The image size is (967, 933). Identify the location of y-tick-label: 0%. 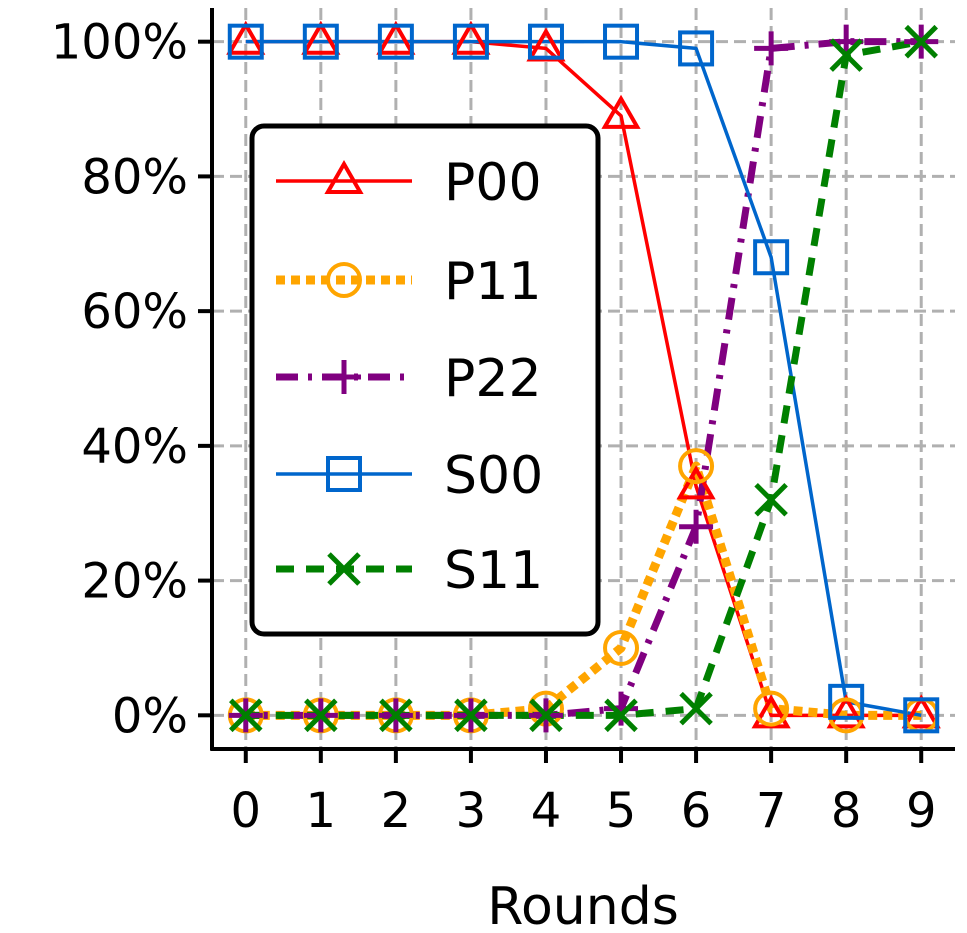
(150, 716).